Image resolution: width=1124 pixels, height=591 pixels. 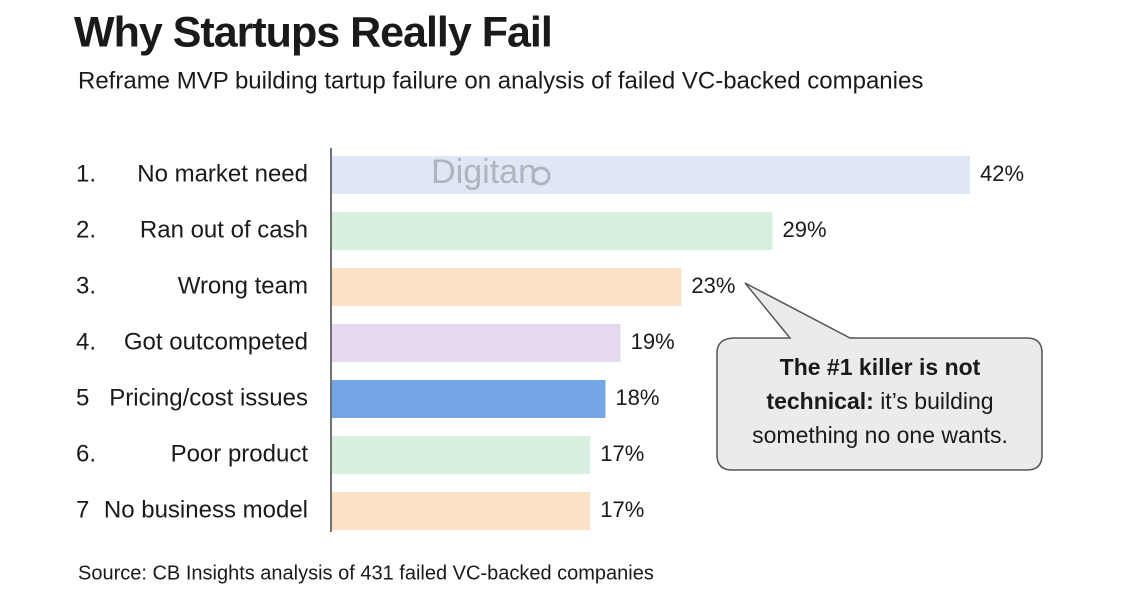 What do you see at coordinates (1002, 173) in the screenshot?
I see `value-label: 42%` at bounding box center [1002, 173].